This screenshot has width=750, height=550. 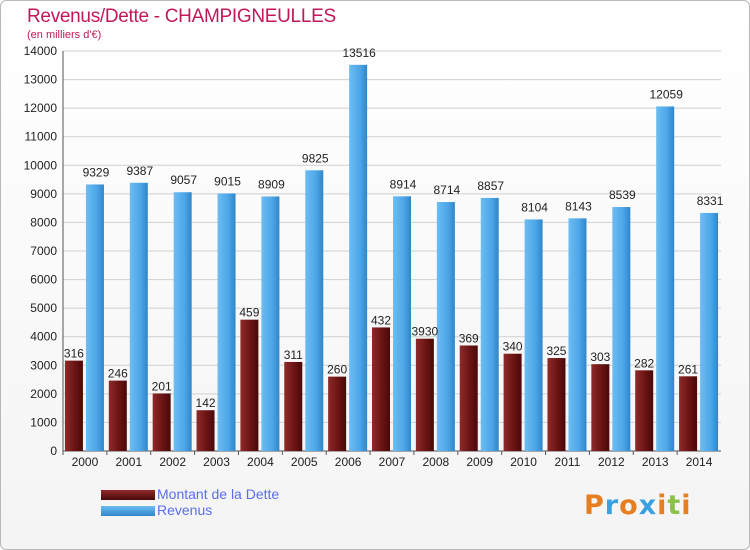 What do you see at coordinates (271, 184) in the screenshot?
I see `data-label-revenue: 8909` at bounding box center [271, 184].